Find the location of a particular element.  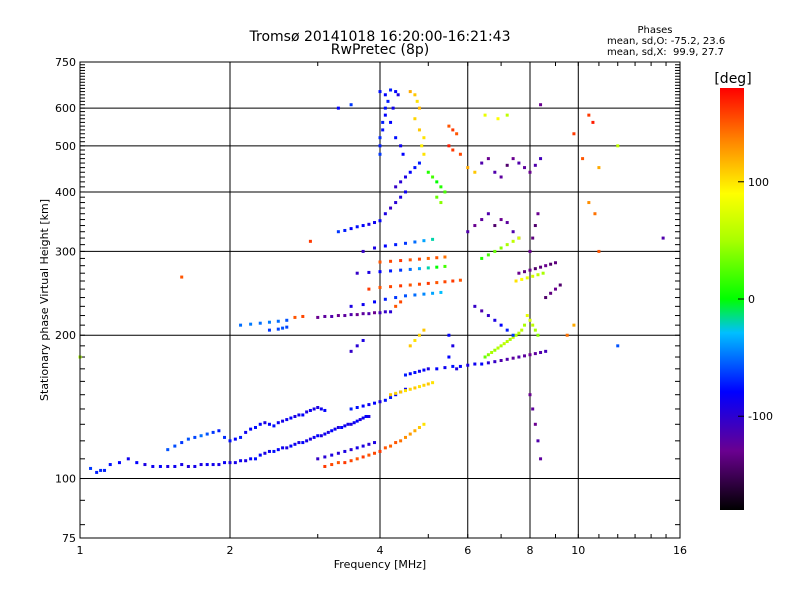

colorbar-tick-label: 0 is located at coordinates (751, 299).